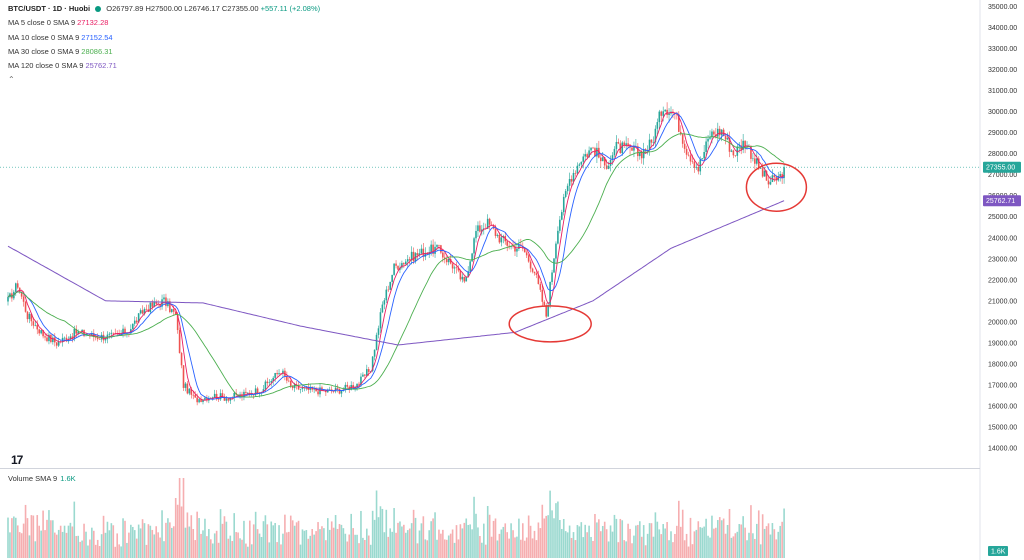 The width and height of the screenshot is (1024, 560). Describe the element at coordinates (49, 8) in the screenshot. I see `symbol-label: BTC/USDT · 1D · Huobi` at that location.